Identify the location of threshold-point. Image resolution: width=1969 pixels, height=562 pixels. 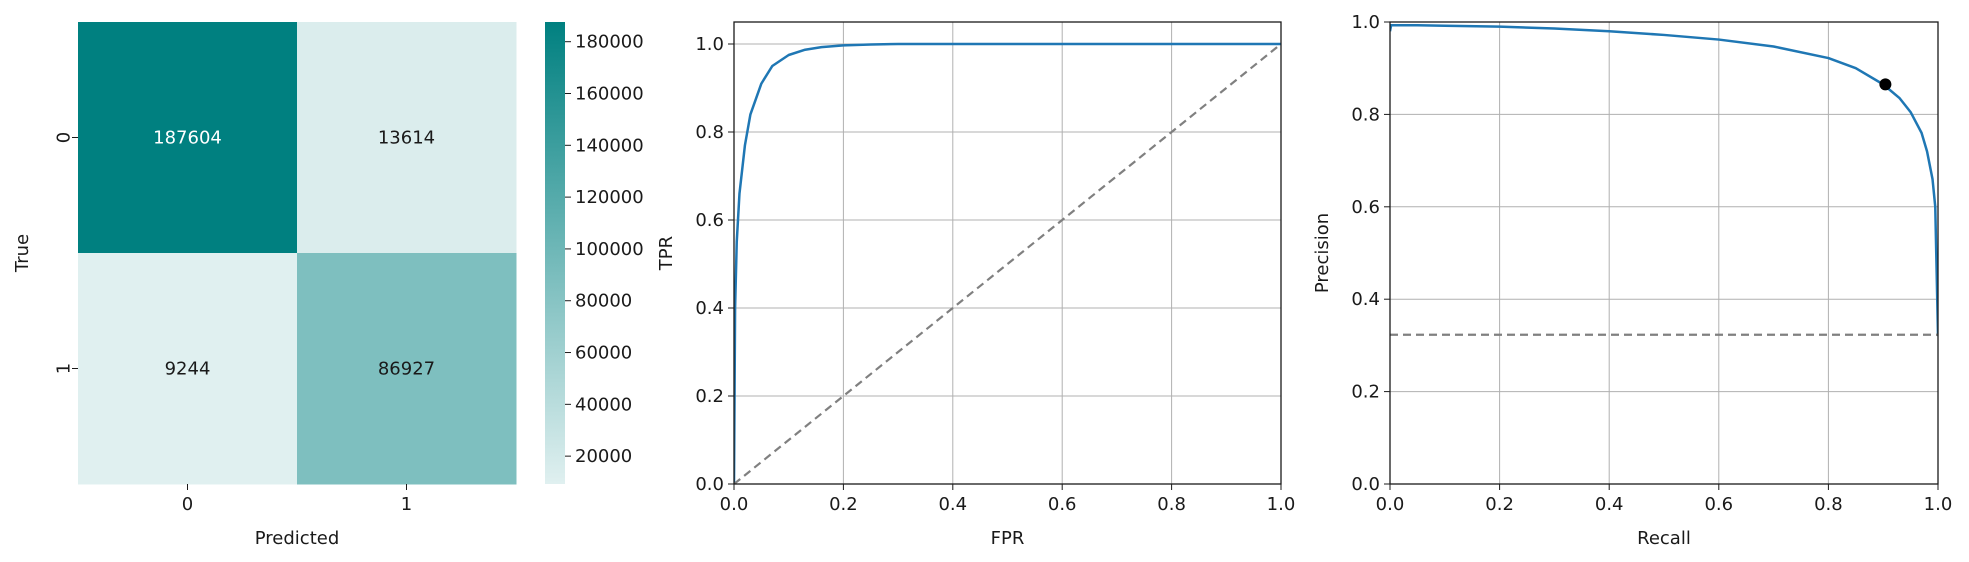
(1885, 84).